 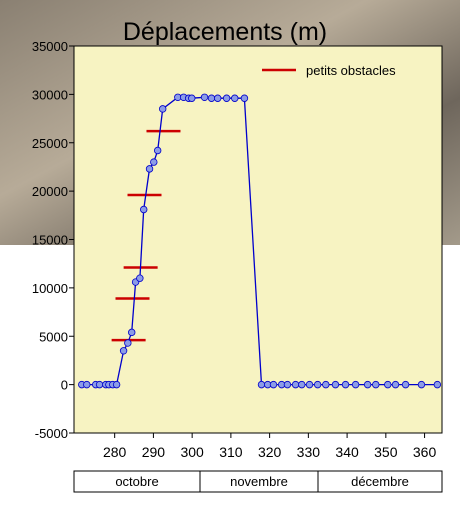 What do you see at coordinates (309, 452) in the screenshot?
I see `x-tick-label: 330` at bounding box center [309, 452].